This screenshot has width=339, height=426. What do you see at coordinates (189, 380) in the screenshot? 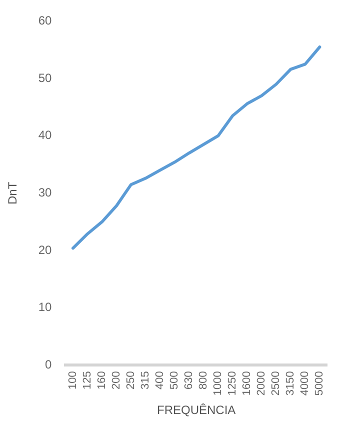
I see `x-tick-label: 630` at bounding box center [189, 380].